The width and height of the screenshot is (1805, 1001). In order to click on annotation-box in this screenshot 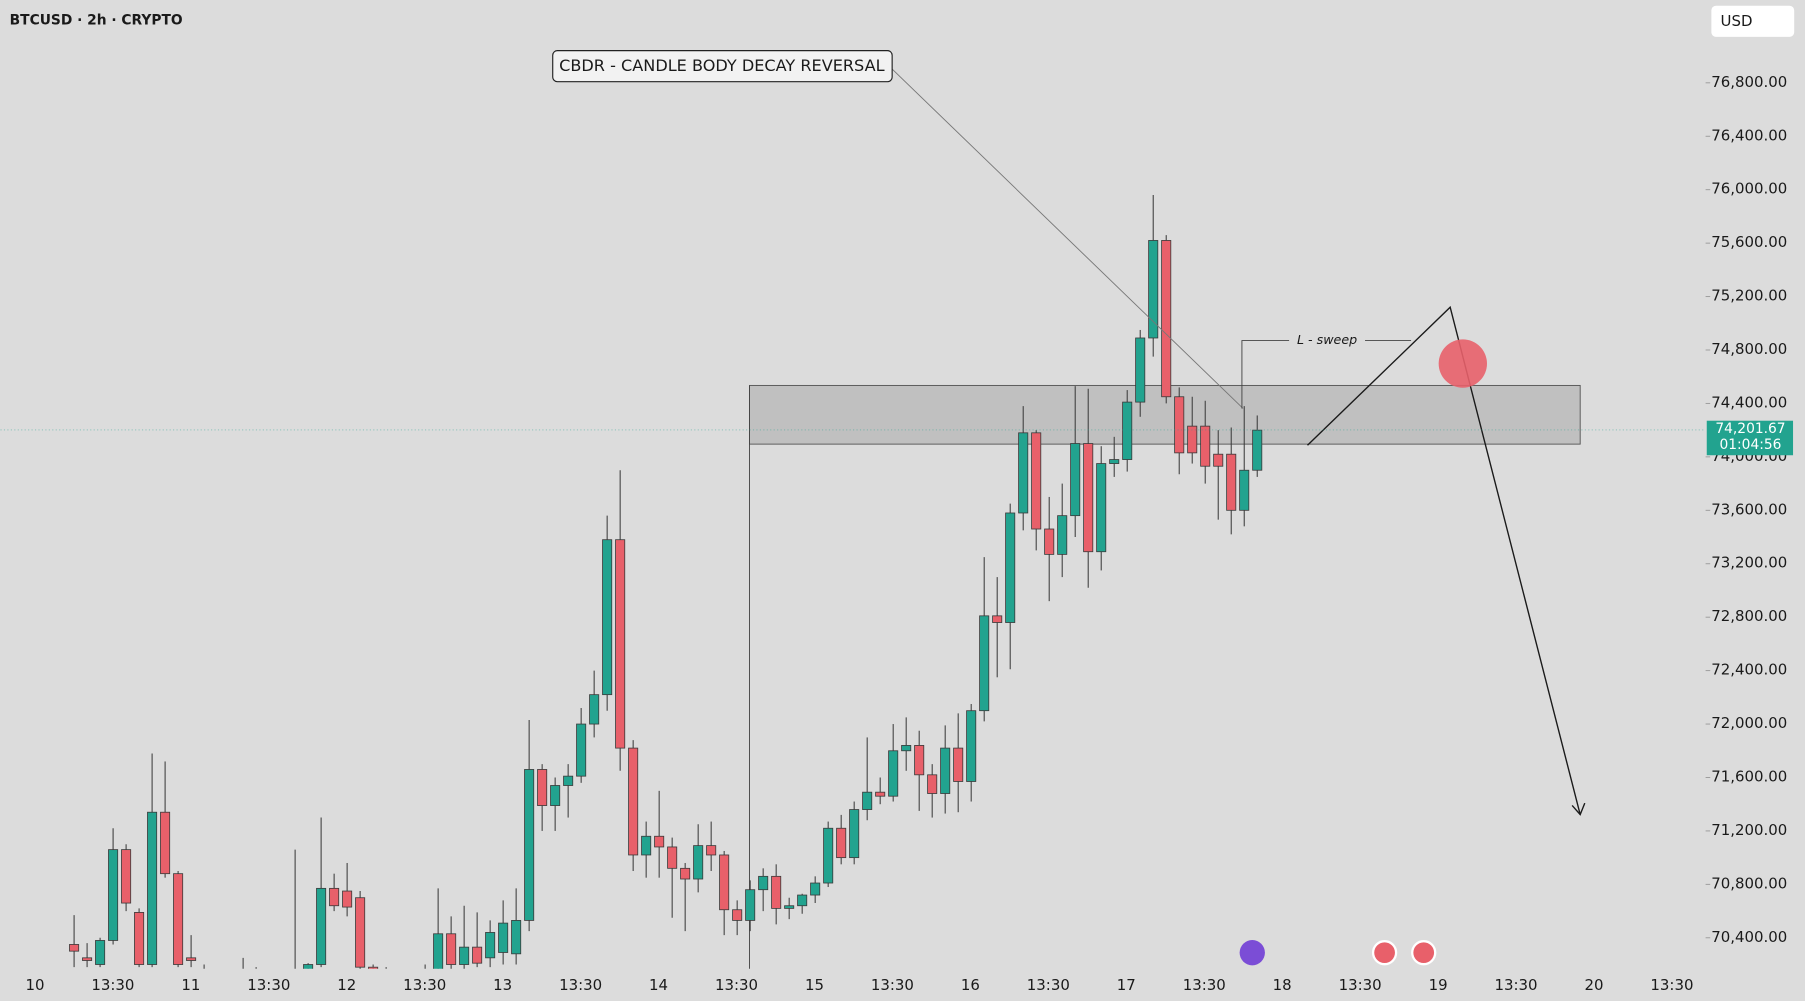, I will do `click(722, 66)`.